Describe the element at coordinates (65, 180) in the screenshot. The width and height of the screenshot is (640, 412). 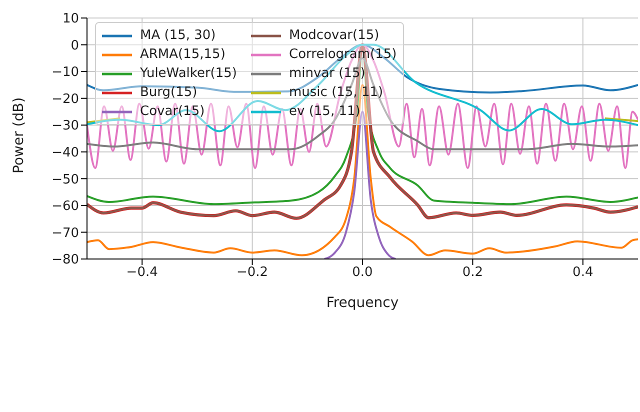
I see `y-tick-label: −50` at that location.